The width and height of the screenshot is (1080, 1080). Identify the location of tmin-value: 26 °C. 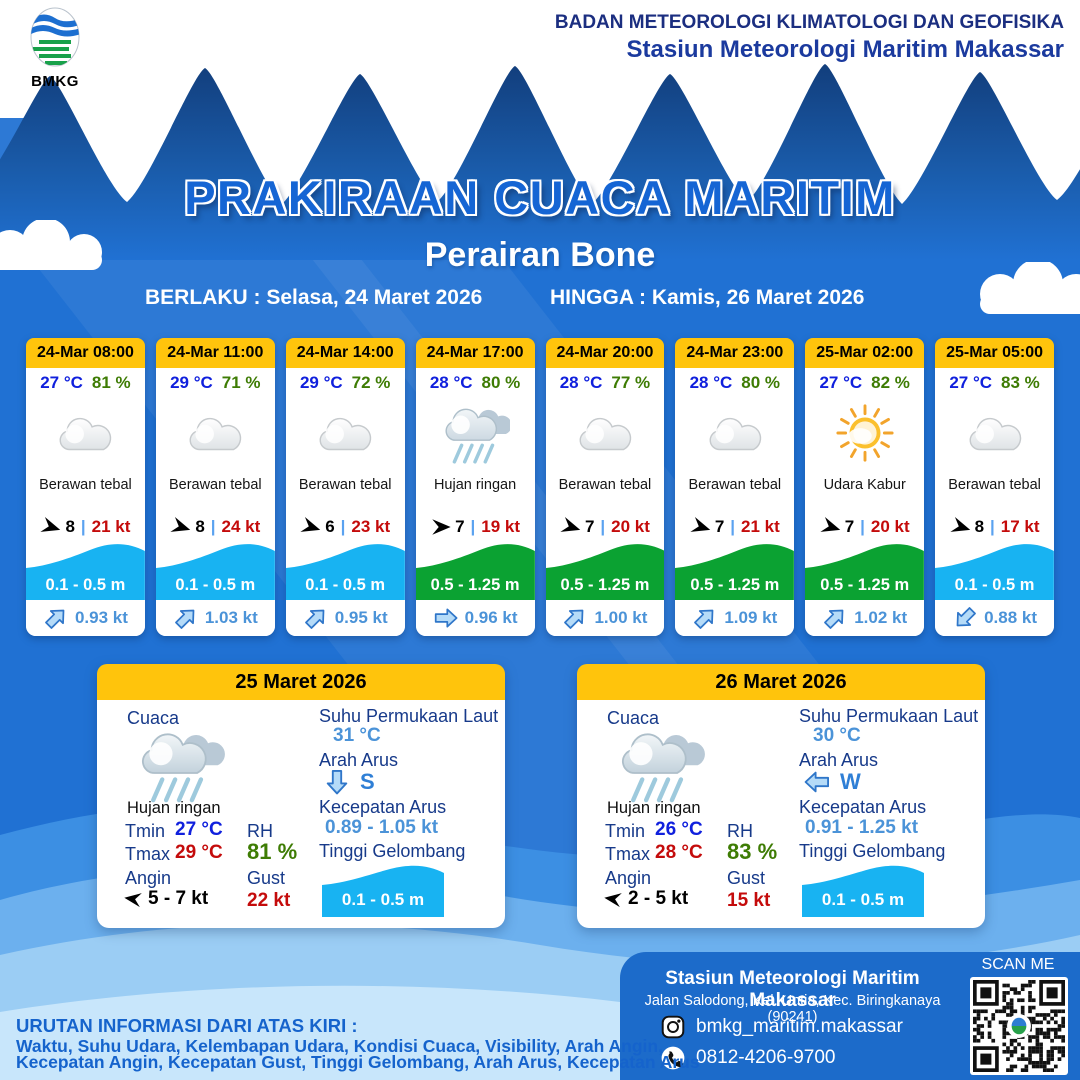
(679, 829).